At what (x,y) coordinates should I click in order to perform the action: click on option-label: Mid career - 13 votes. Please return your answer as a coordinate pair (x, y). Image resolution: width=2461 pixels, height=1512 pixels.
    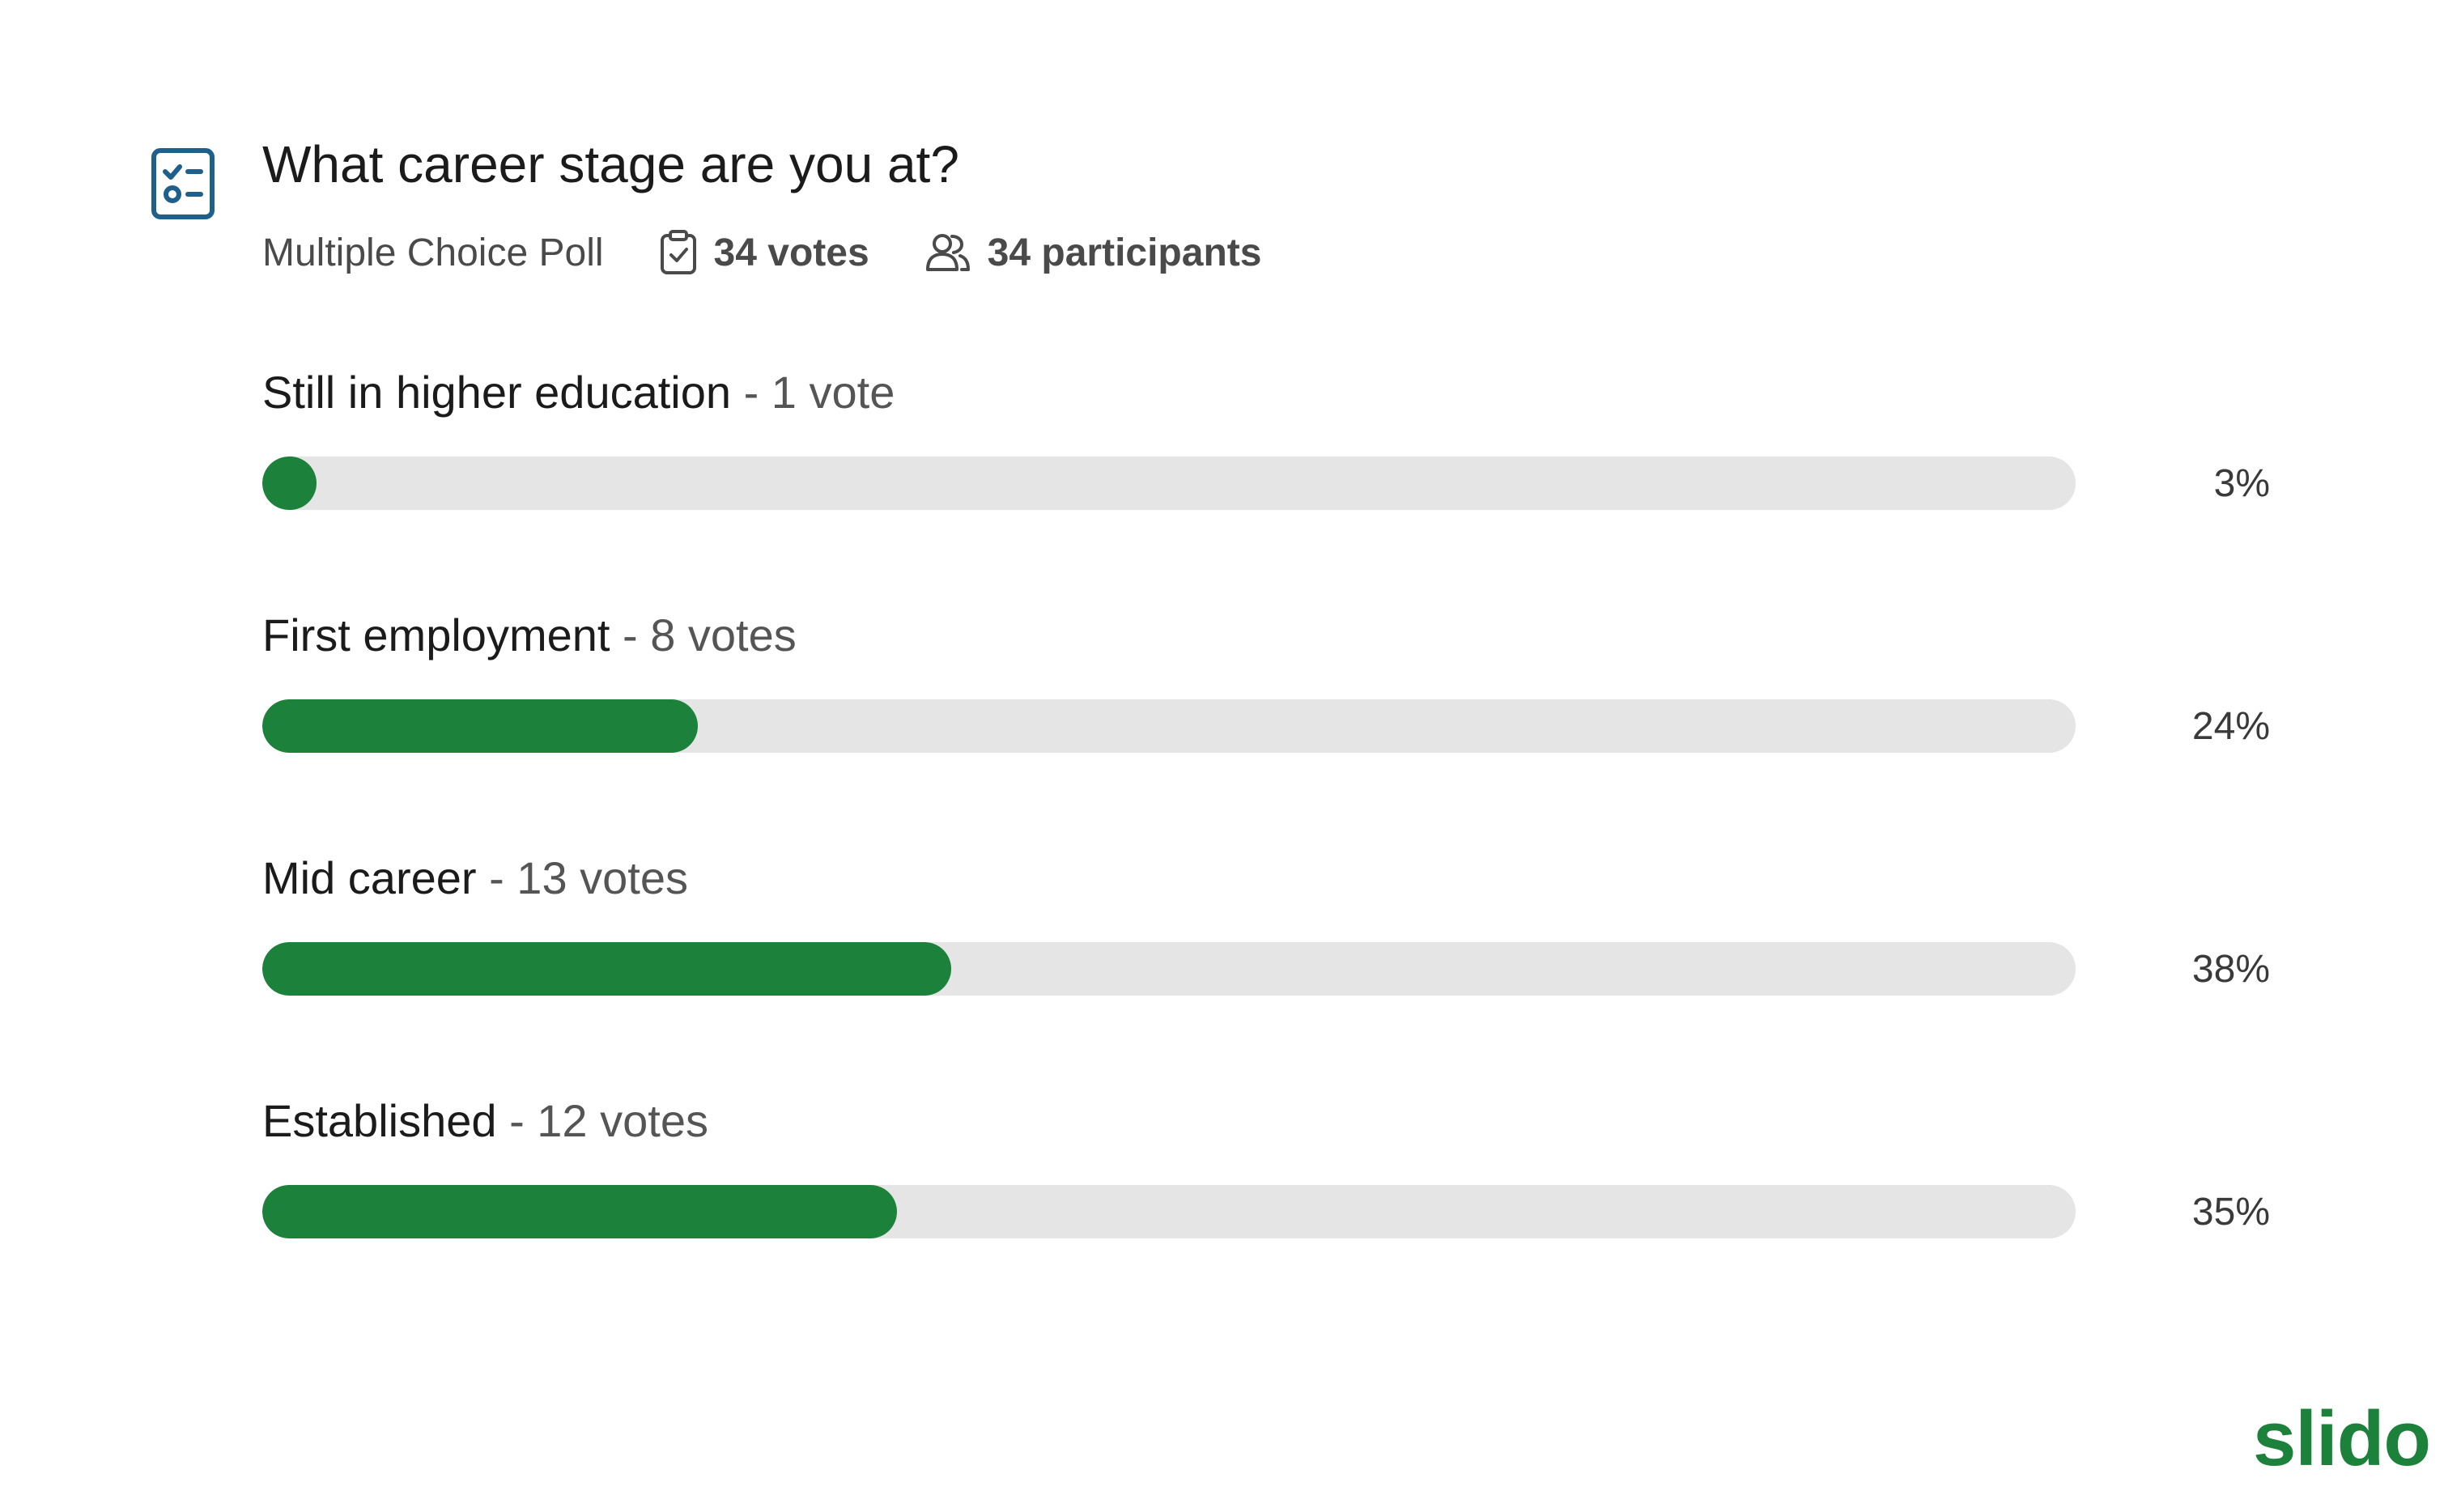
    Looking at the image, I should click on (475, 878).